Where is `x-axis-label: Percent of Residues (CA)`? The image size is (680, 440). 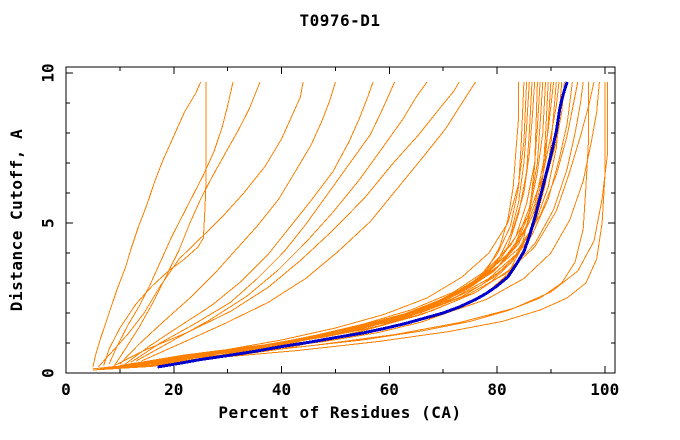
x-axis-label: Percent of Residues (CA) is located at coordinates (339, 412).